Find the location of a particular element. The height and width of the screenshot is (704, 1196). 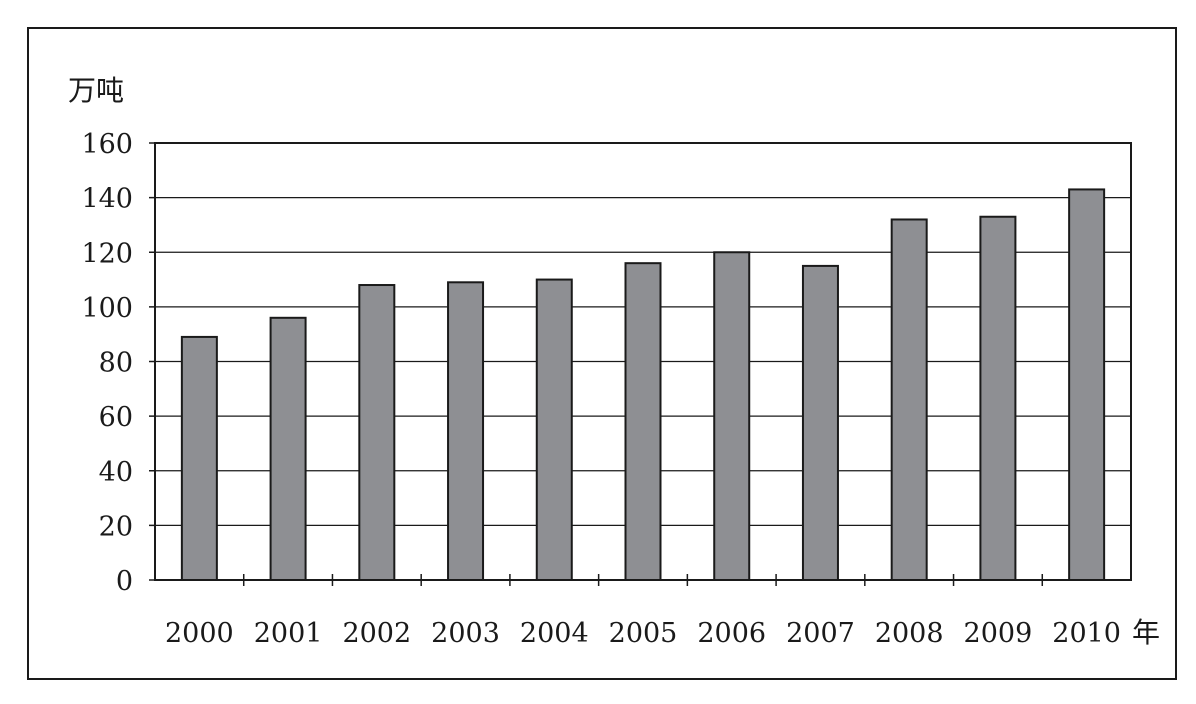

bar-2009 is located at coordinates (998, 398).